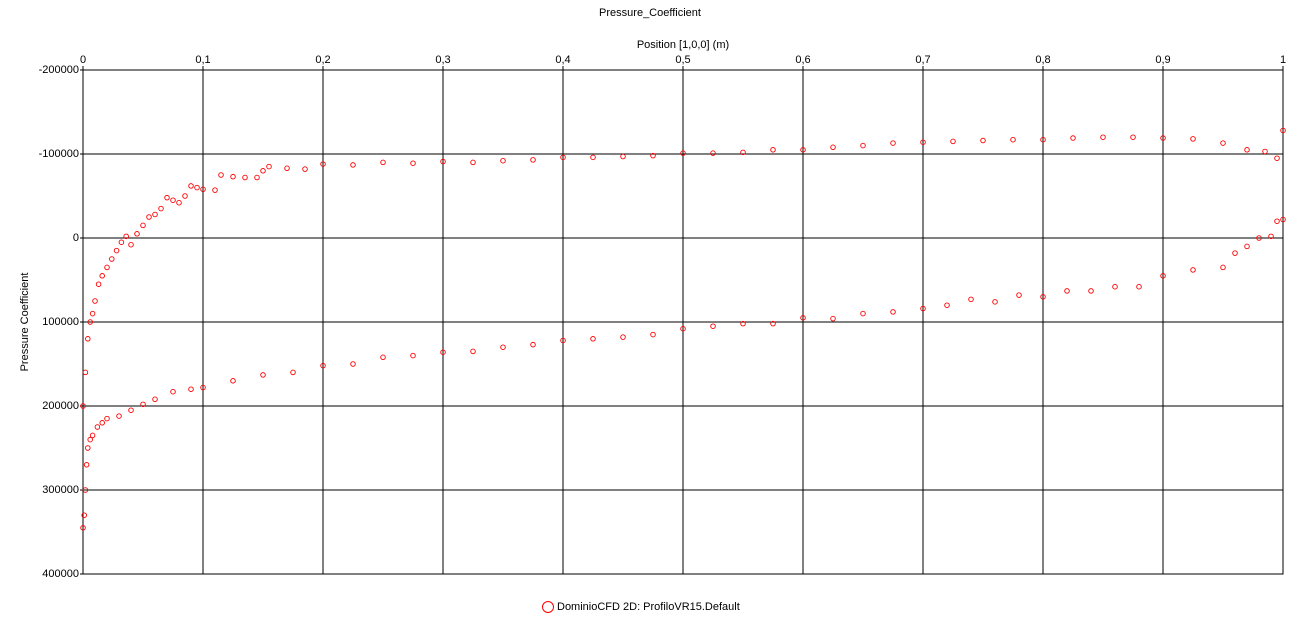 This screenshot has height=632, width=1294. I want to click on y-tick-label: -200000, so click(59, 70).